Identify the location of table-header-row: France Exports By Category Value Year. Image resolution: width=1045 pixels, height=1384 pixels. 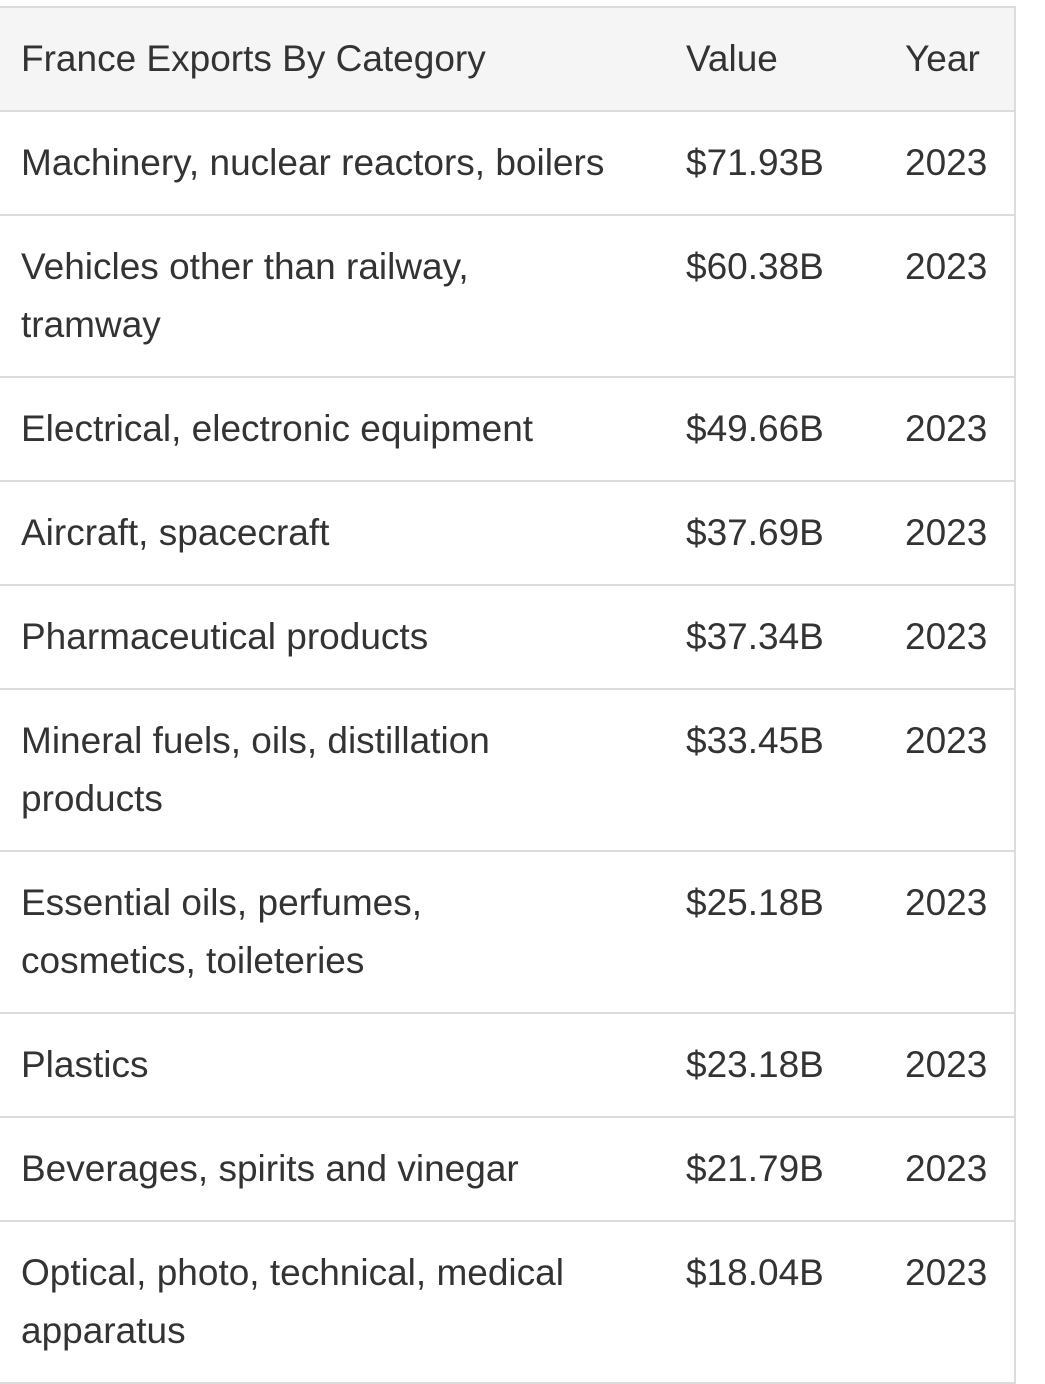
(507, 60).